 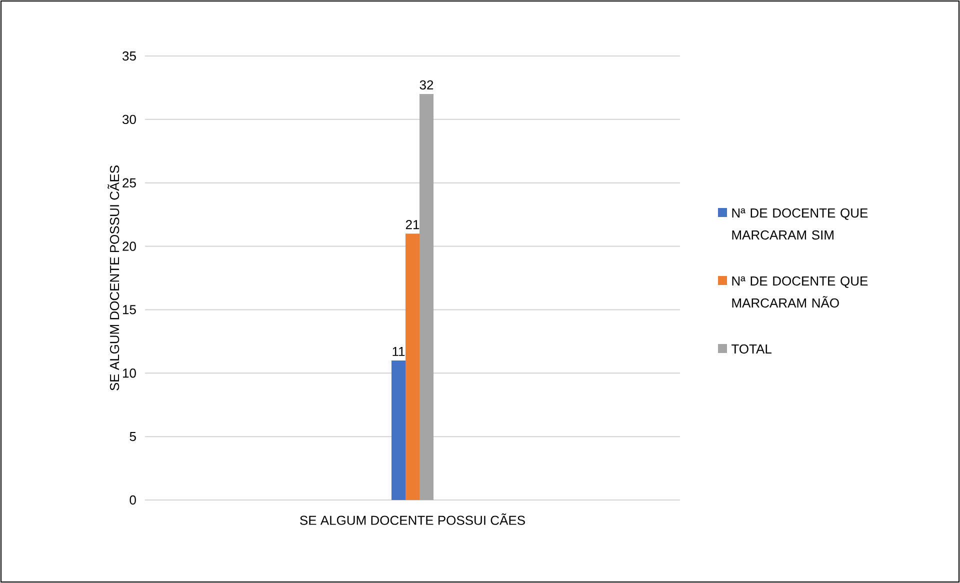 I want to click on y-tick-label: 35, so click(x=129, y=56).